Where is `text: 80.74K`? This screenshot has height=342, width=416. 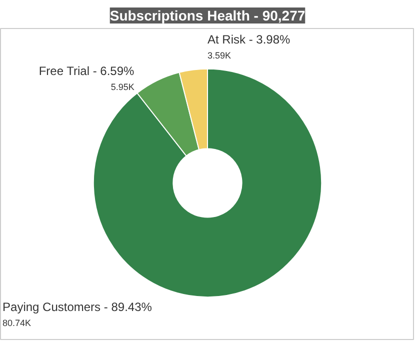 text: 80.74K is located at coordinates (17, 323).